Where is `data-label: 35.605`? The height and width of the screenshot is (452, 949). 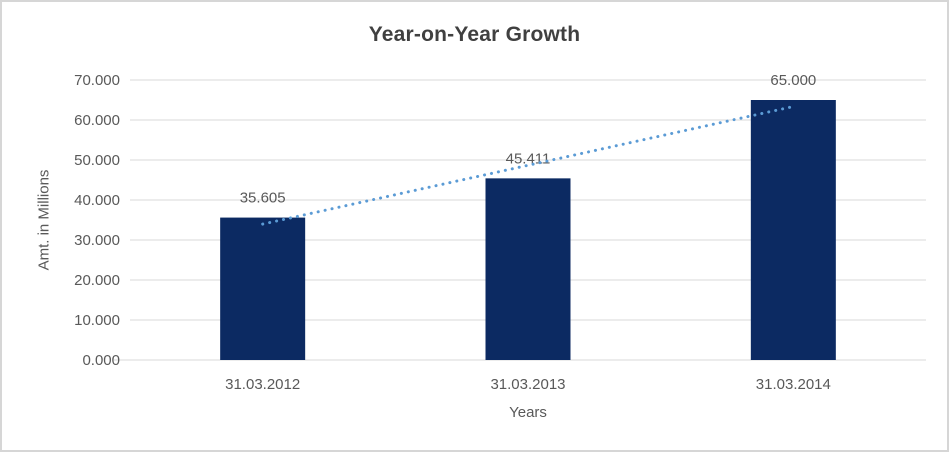
data-label: 35.605 is located at coordinates (263, 198).